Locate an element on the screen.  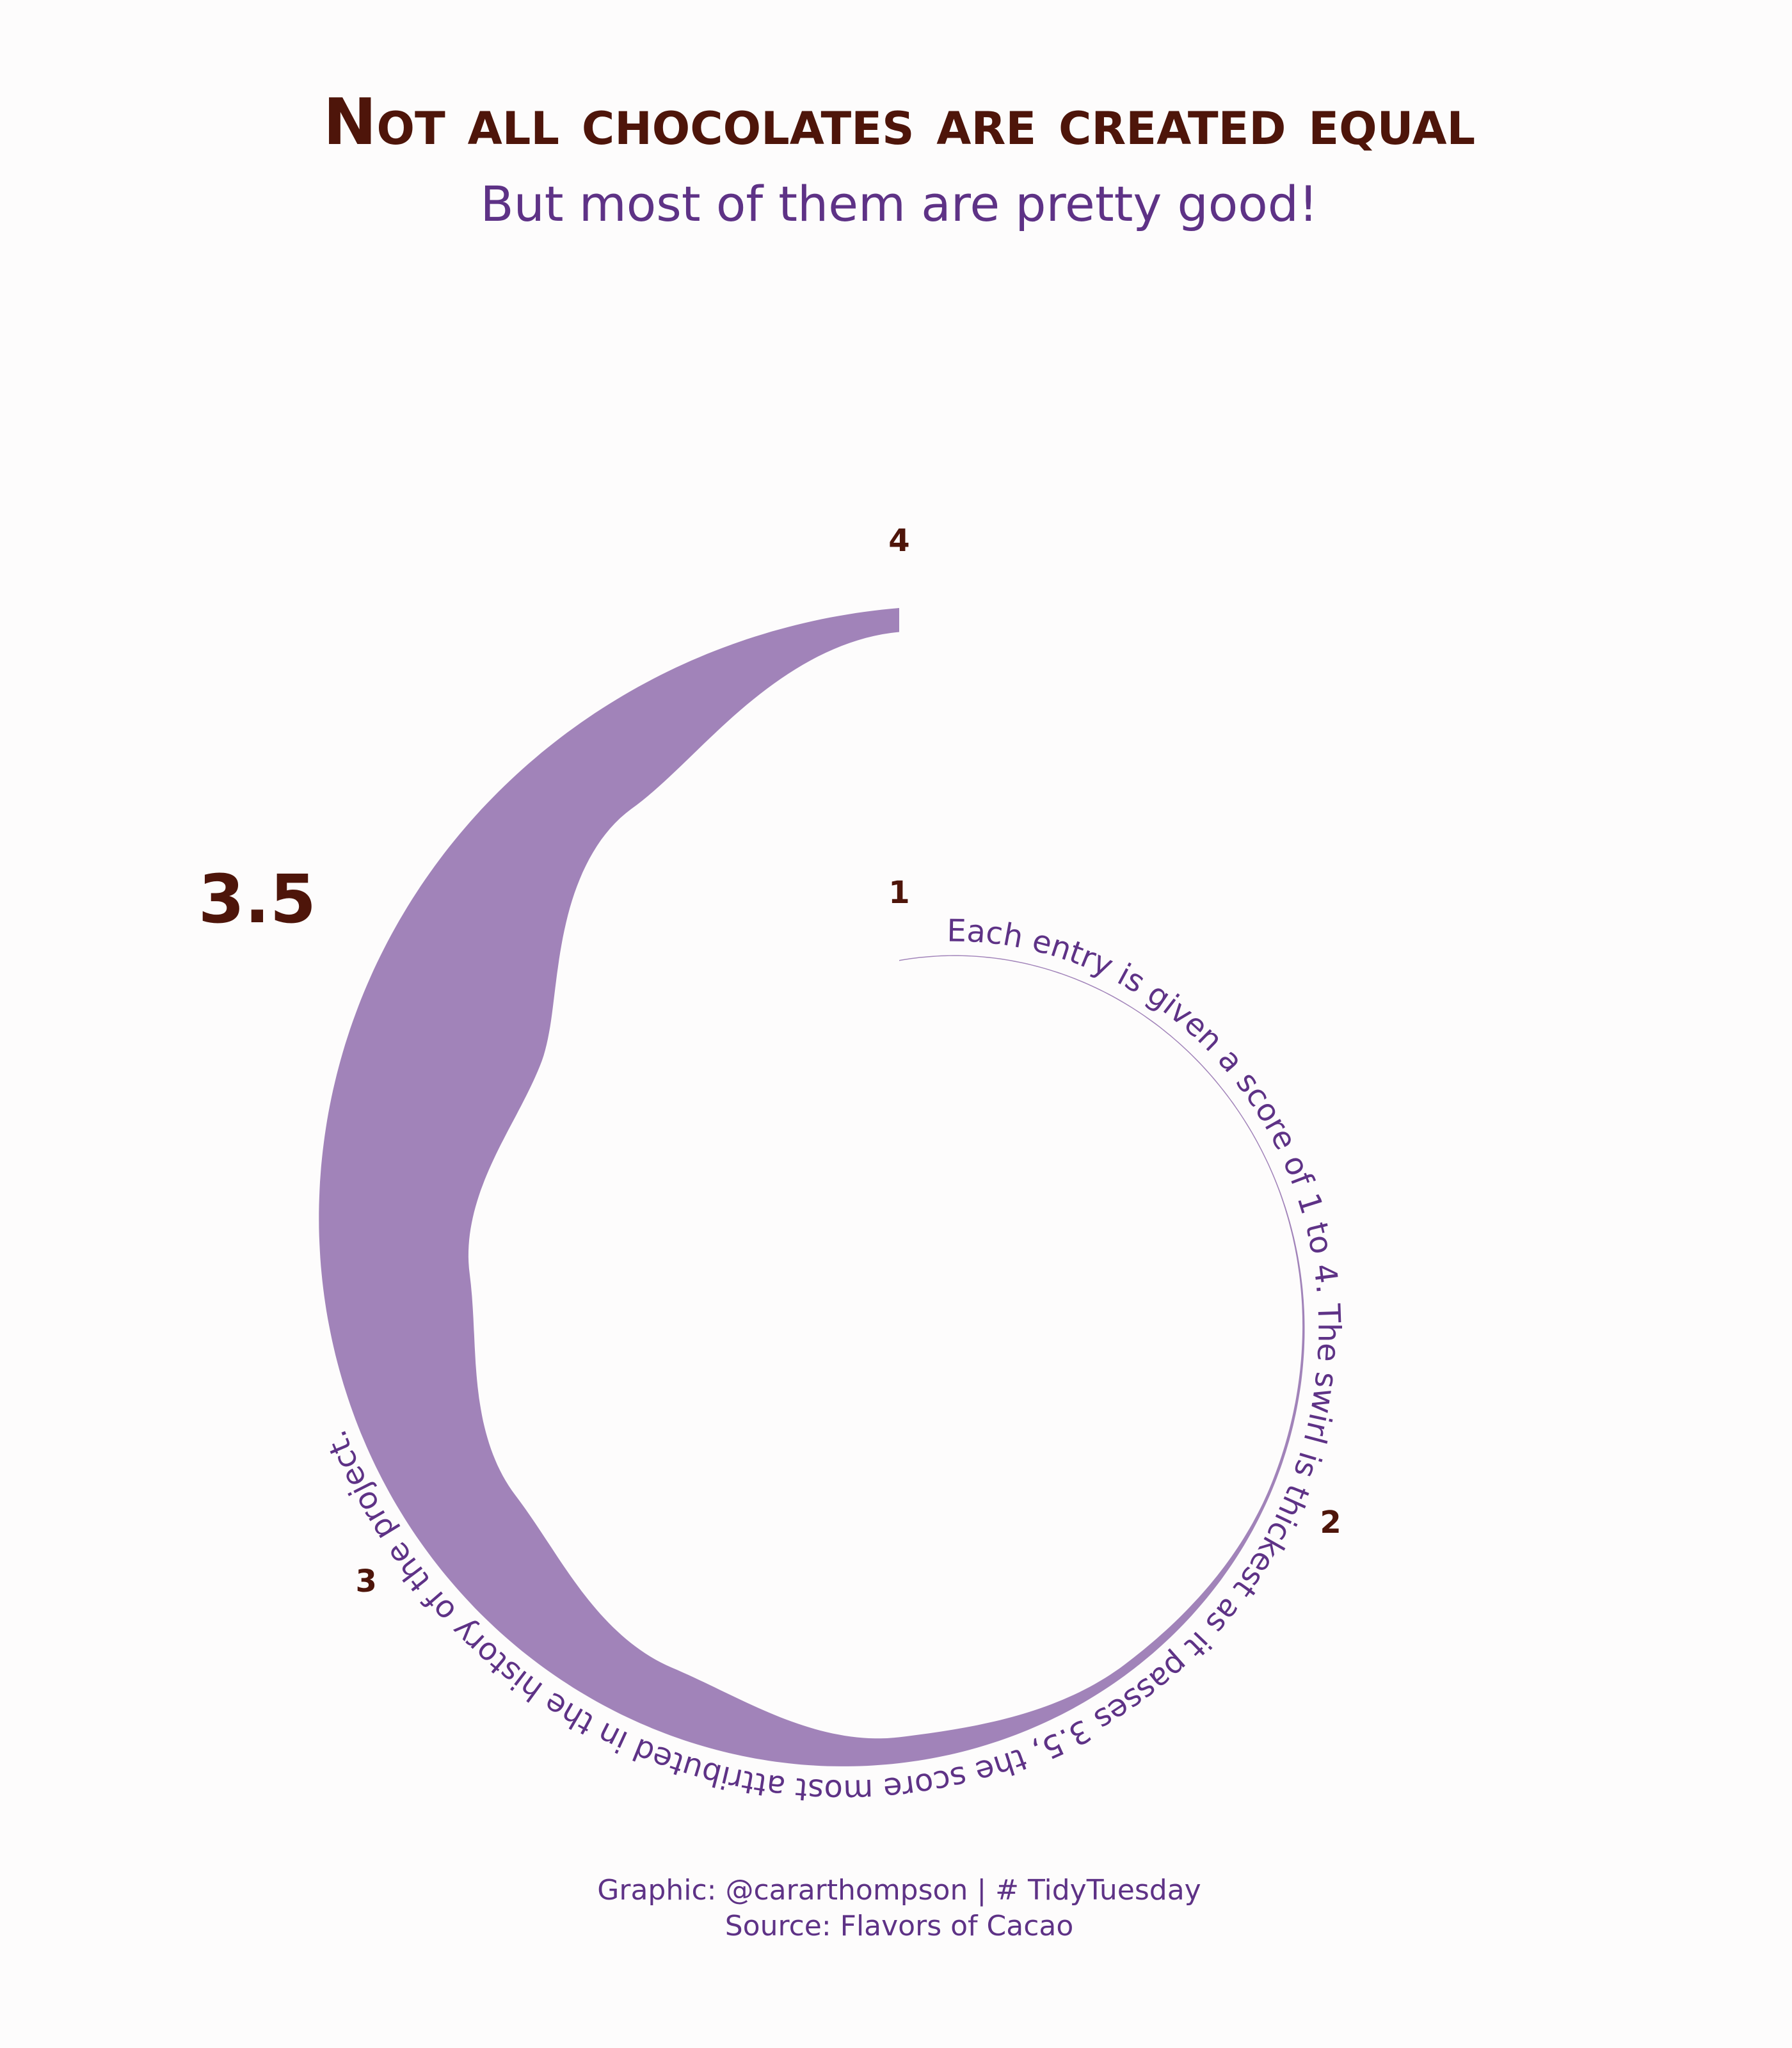
chart-title: Not all chocolates are created equal is located at coordinates (899, 121).